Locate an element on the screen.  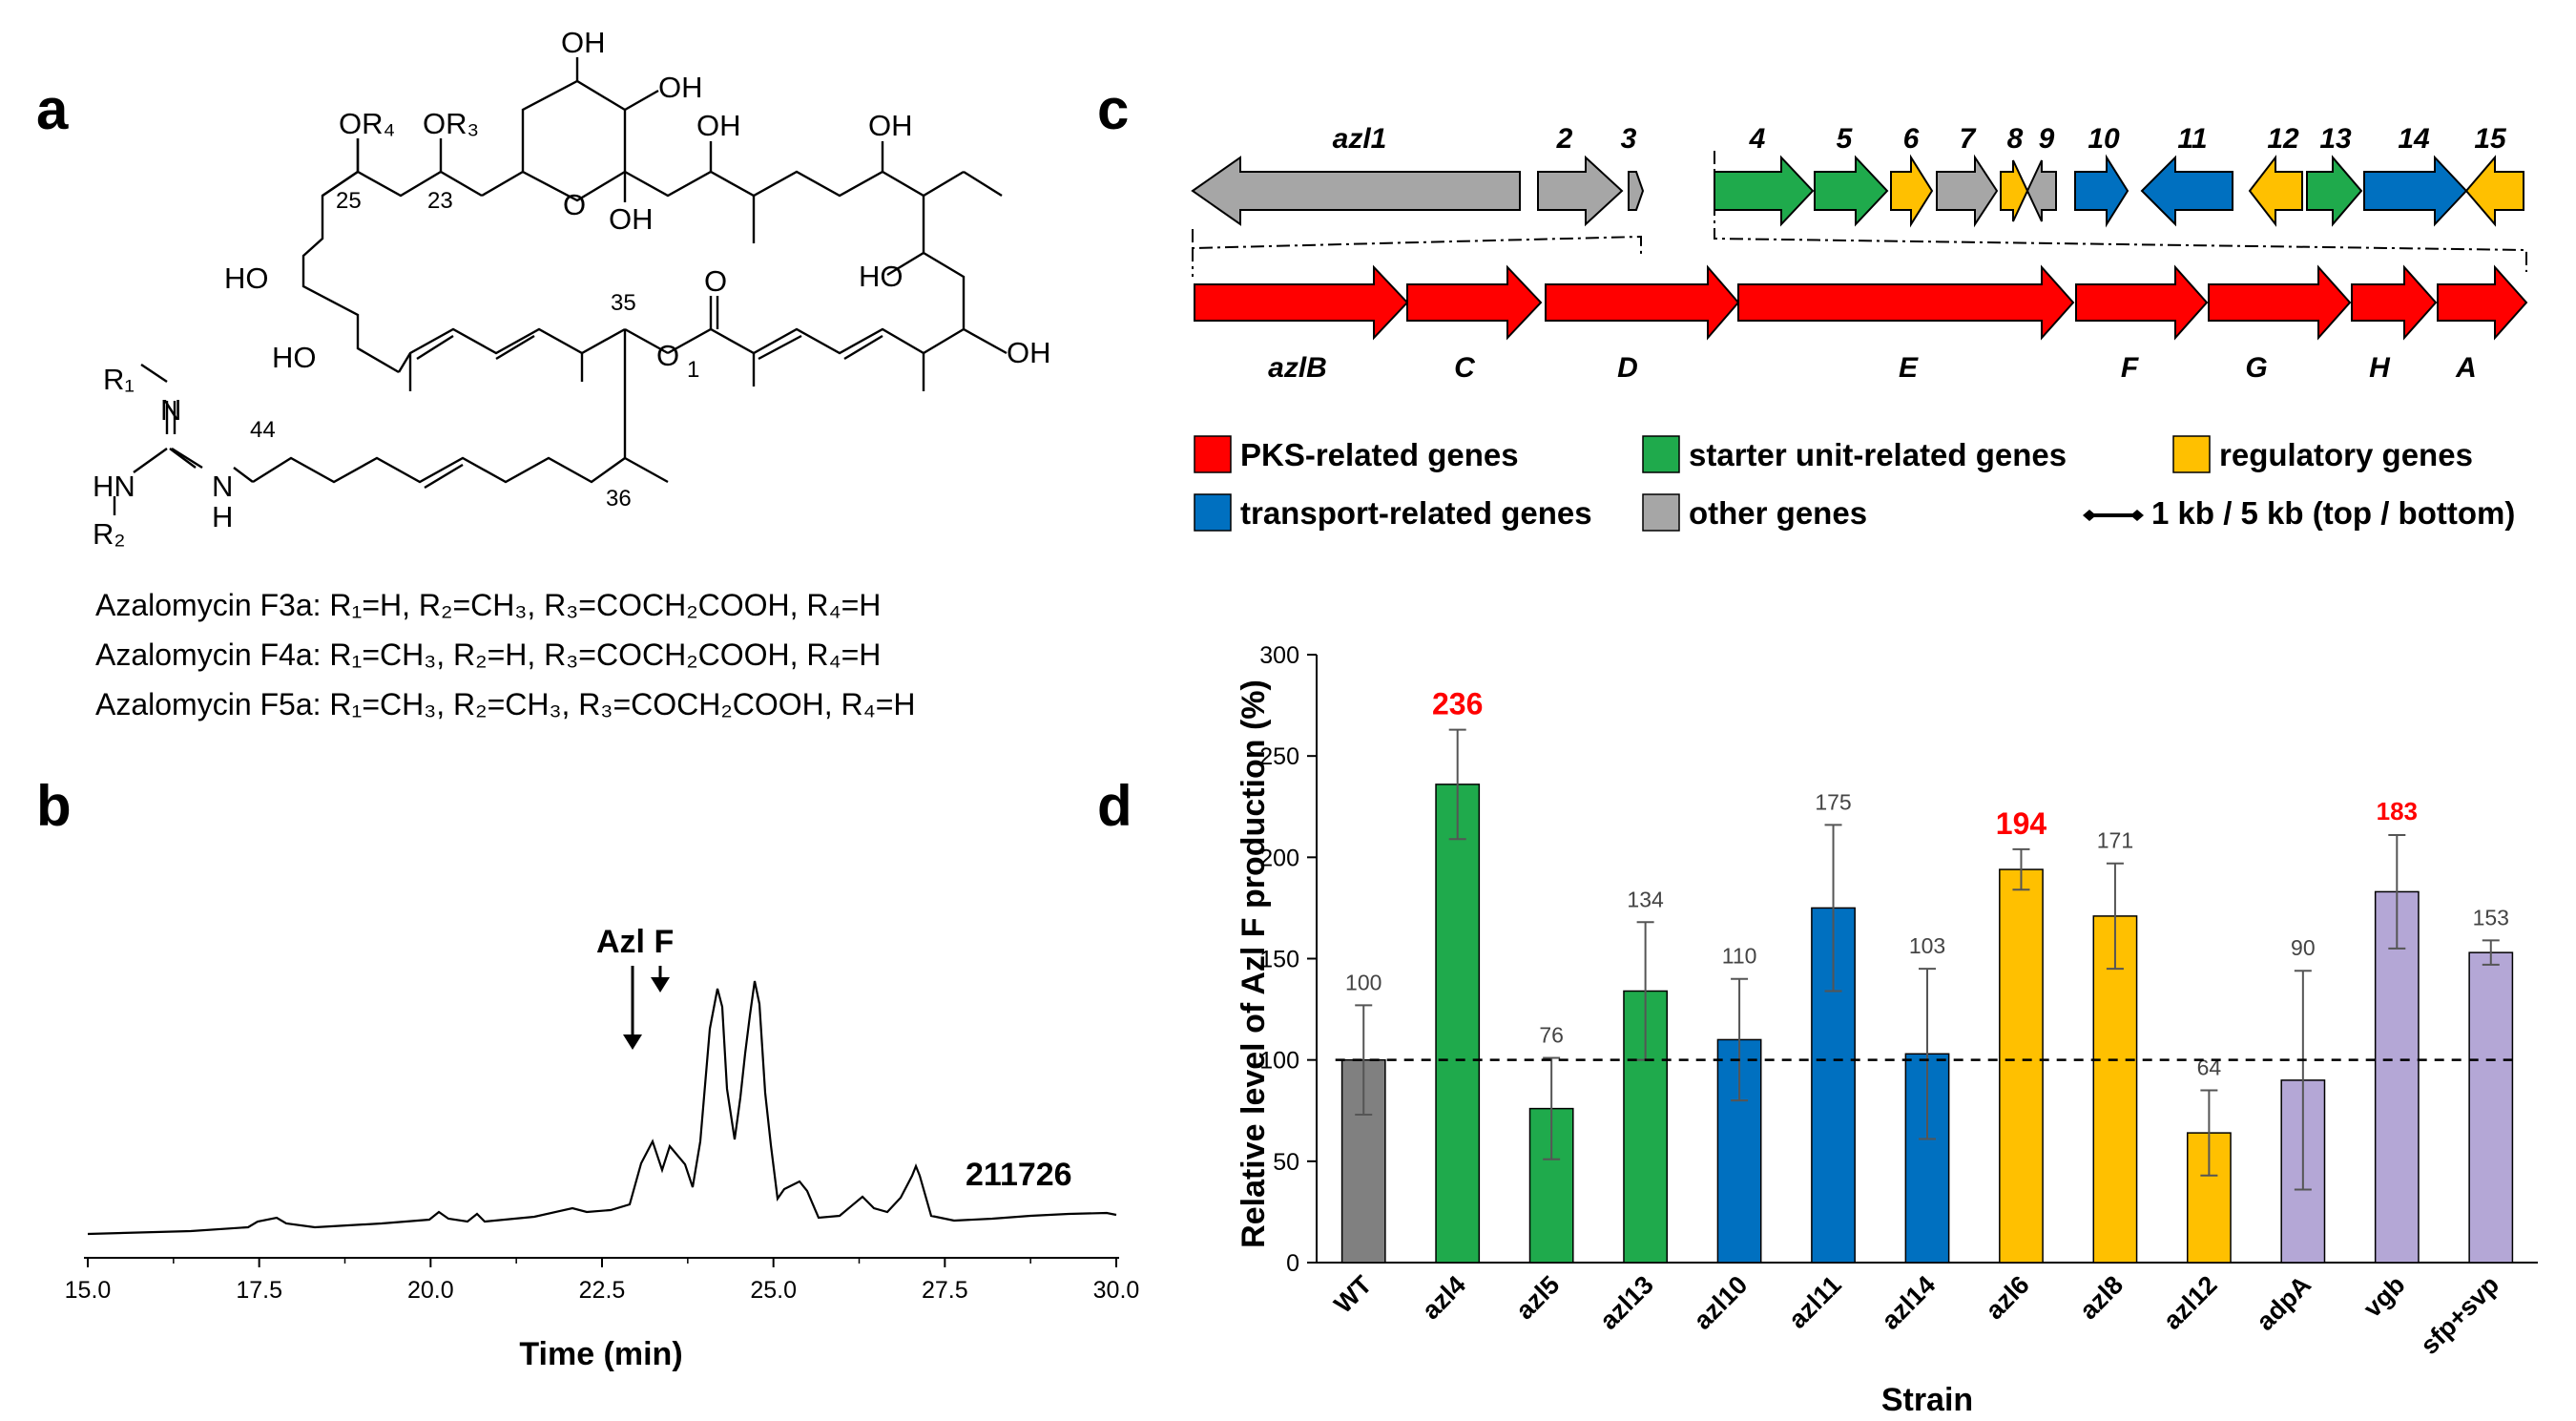
gene-label: C is located at coordinates (1465, 368).